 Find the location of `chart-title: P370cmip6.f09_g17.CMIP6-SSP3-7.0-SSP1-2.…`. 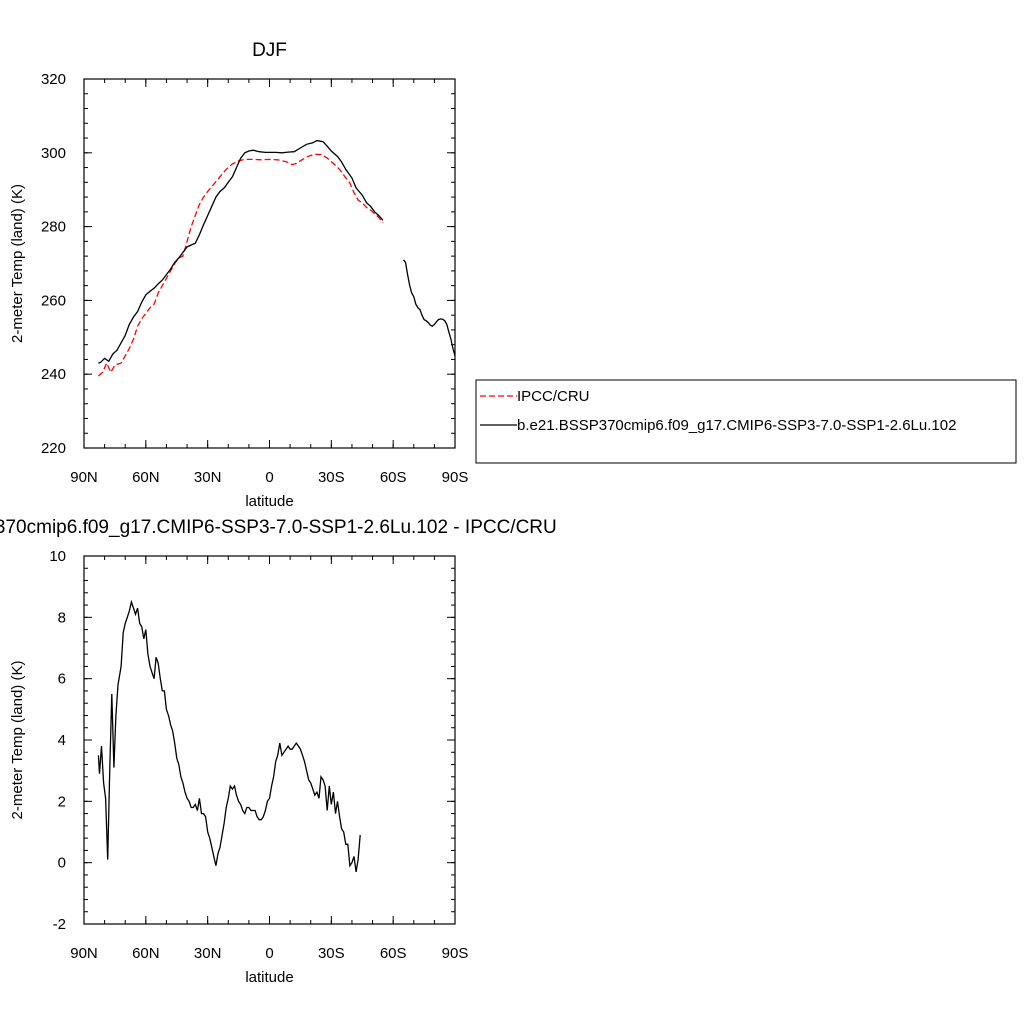

chart-title: P370cmip6.f09_g17.CMIP6-SSP3-7.0-SSP1-2.… is located at coordinates (278, 527).